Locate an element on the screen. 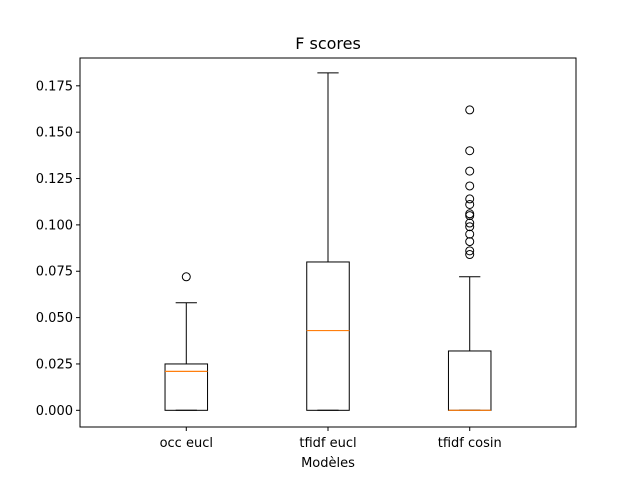 The image size is (640, 480). y-tick-label-1: 0.025 is located at coordinates (54, 364).